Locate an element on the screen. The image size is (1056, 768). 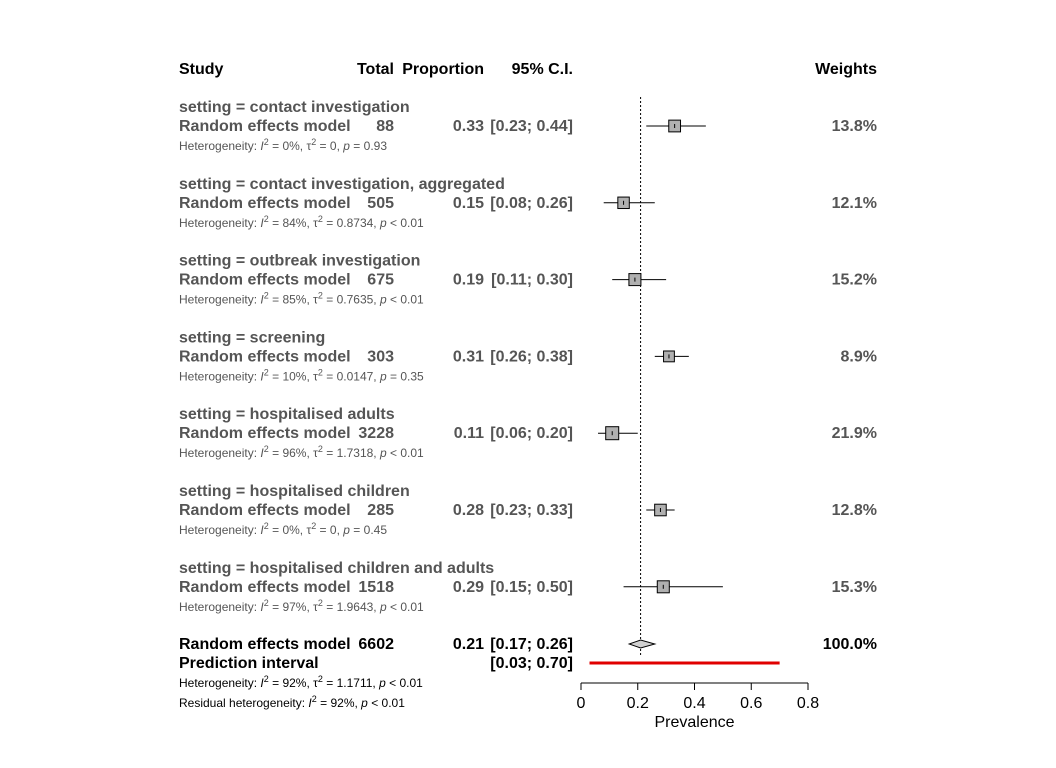
x-tick-label-0.2: 0.2 is located at coordinates (638, 703).